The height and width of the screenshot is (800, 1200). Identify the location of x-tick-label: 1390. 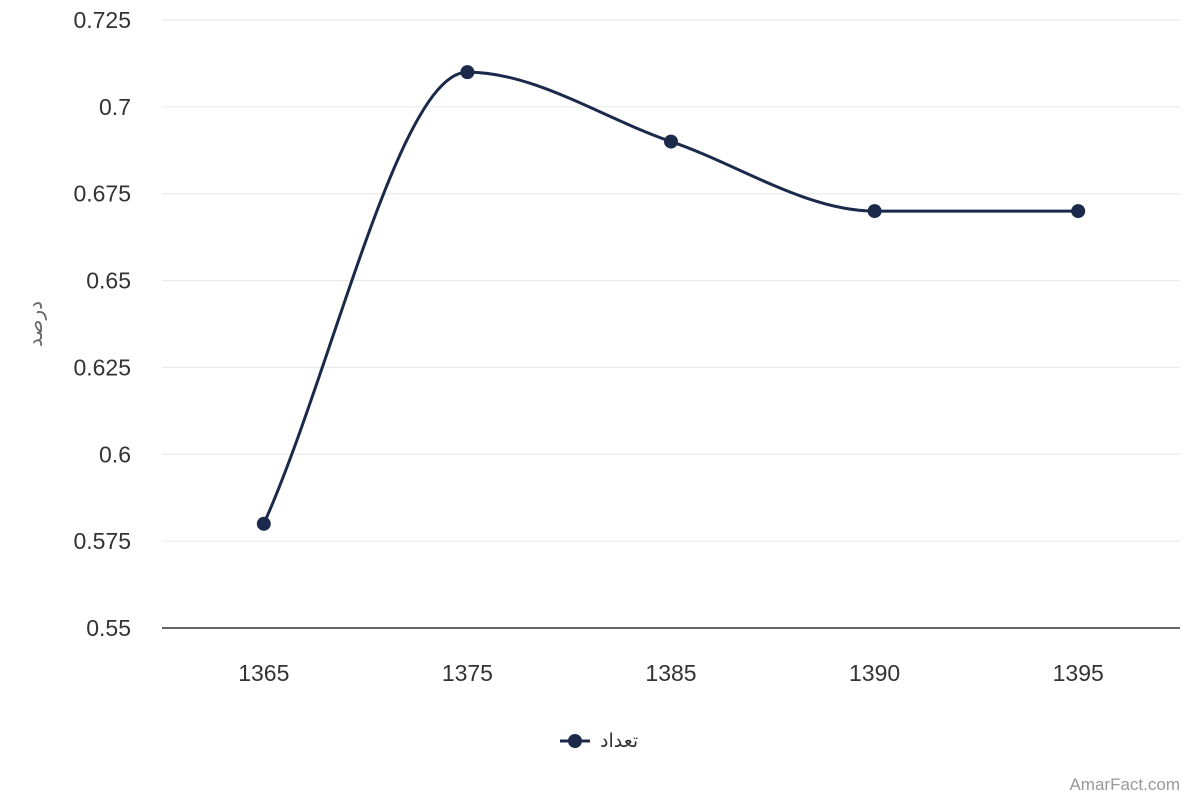
(874, 673).